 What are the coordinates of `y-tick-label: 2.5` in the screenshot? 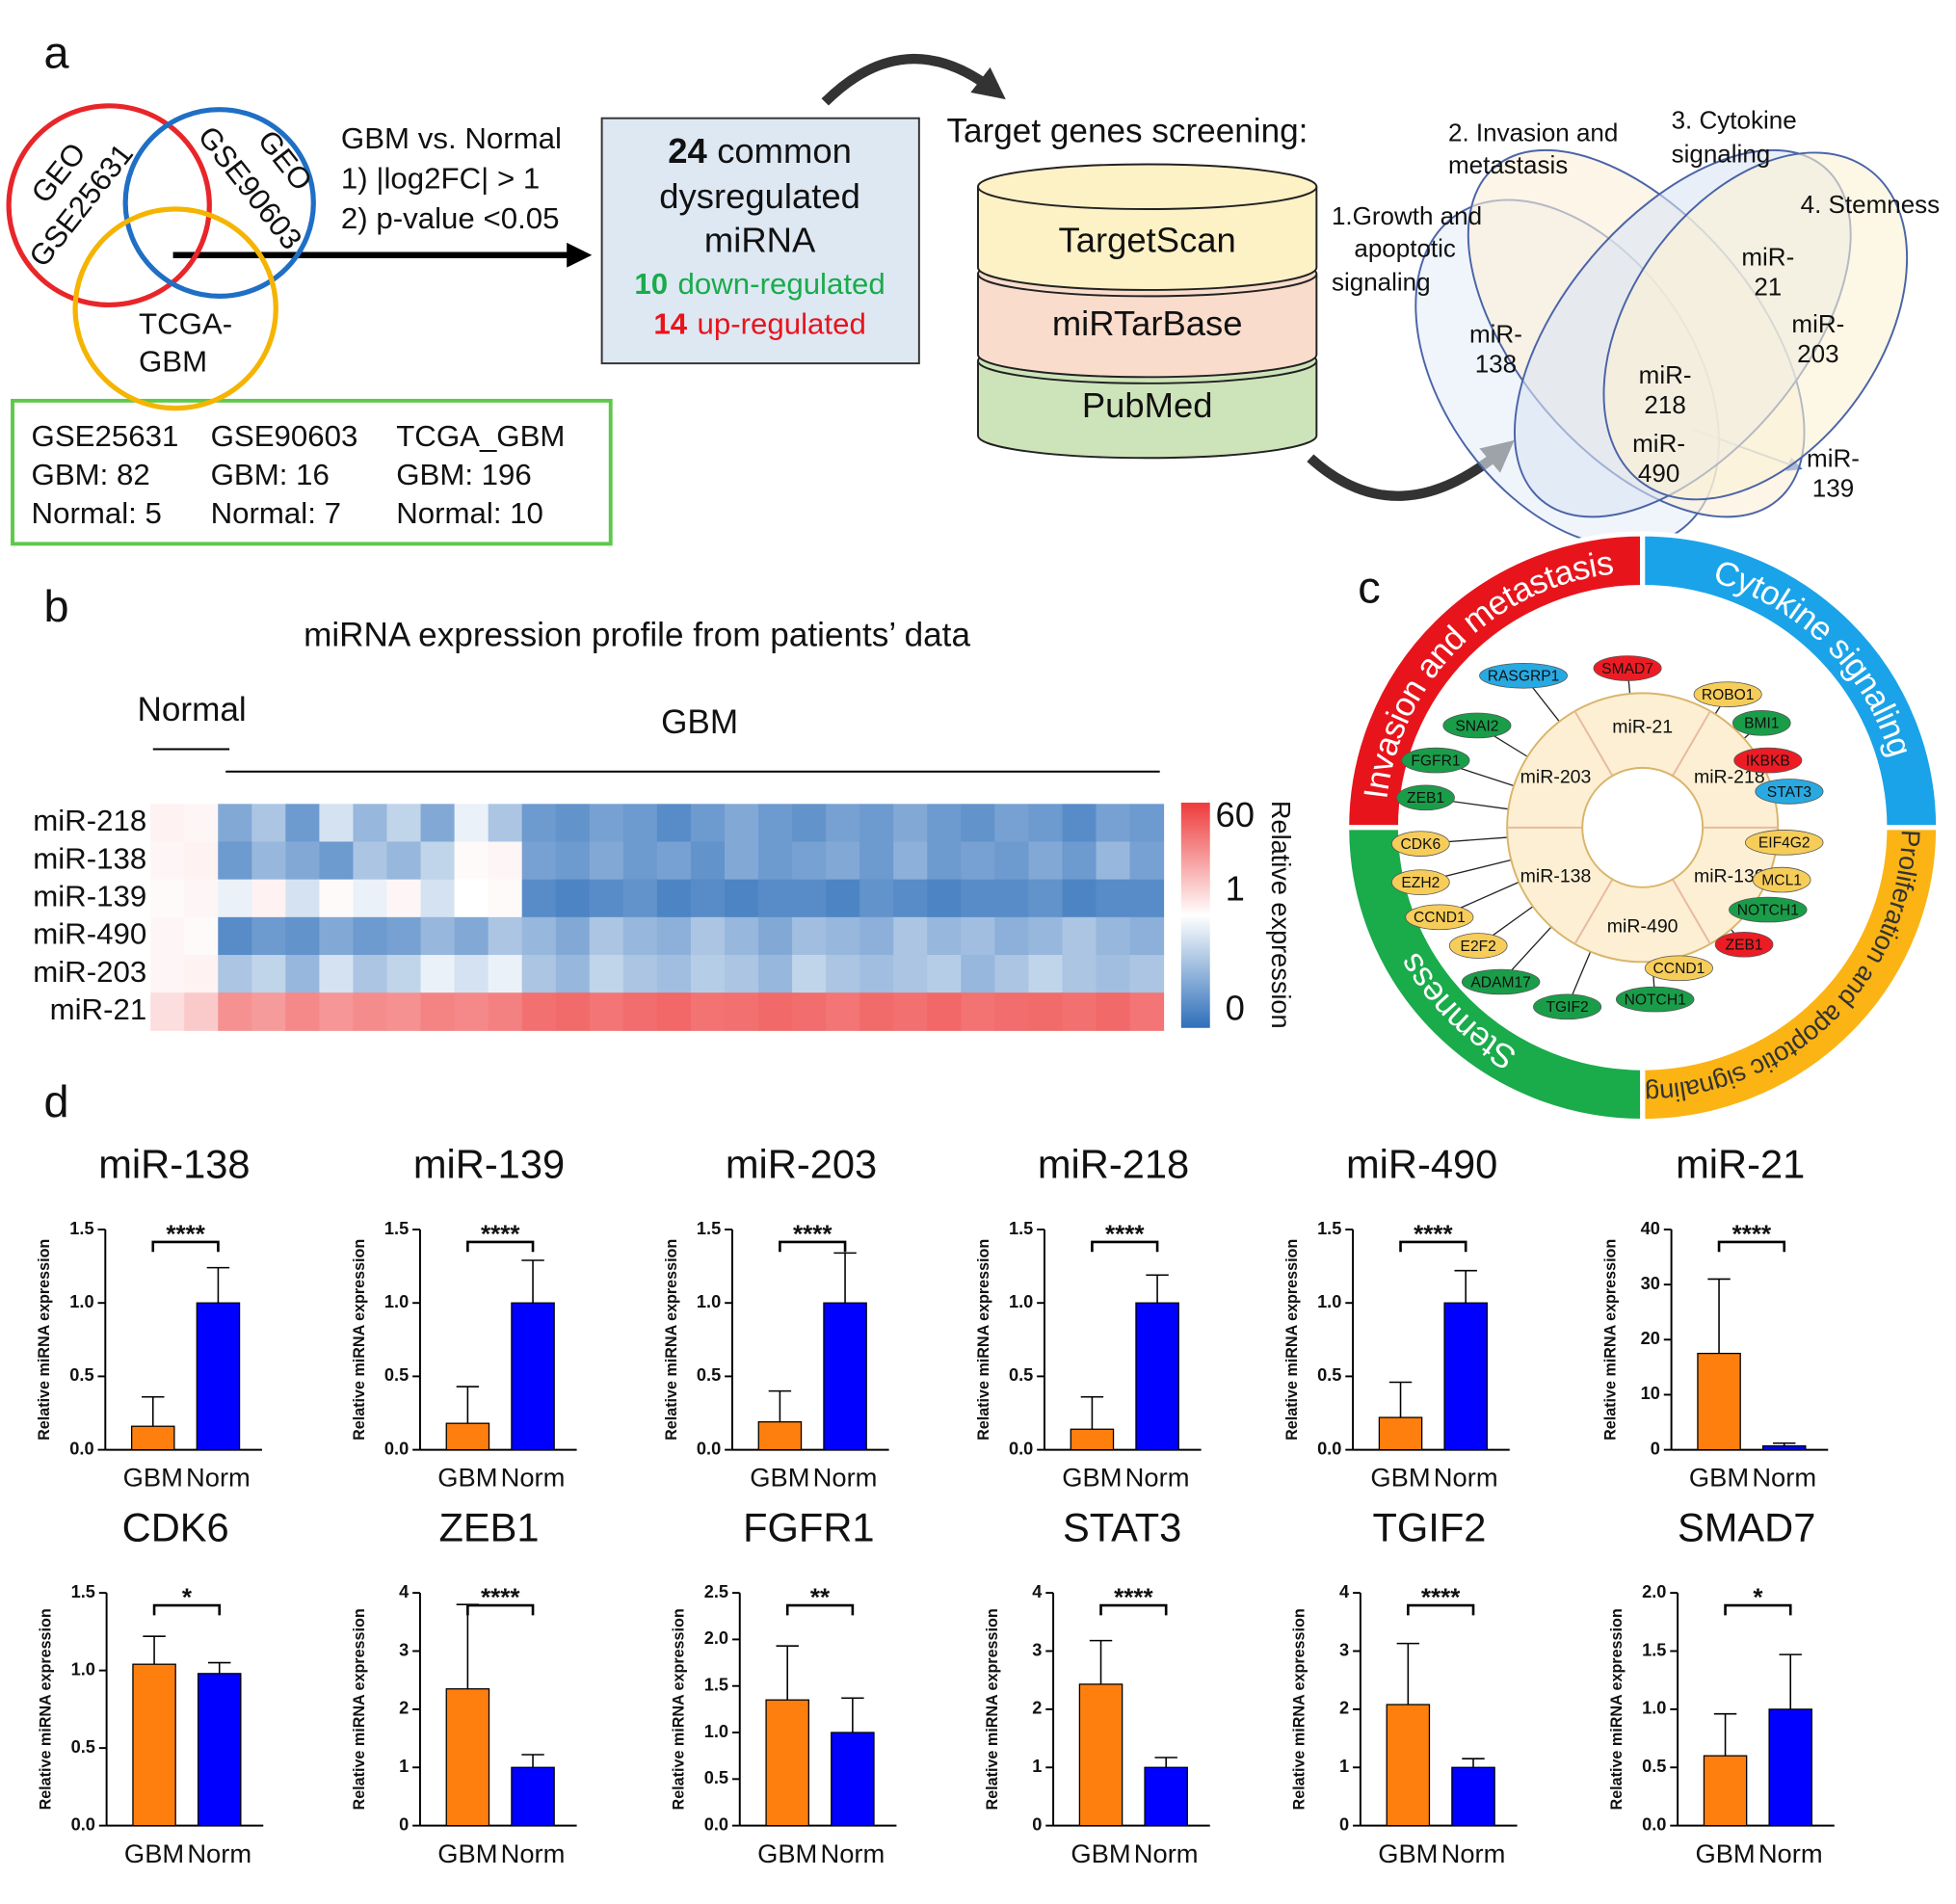 It's located at (716, 1591).